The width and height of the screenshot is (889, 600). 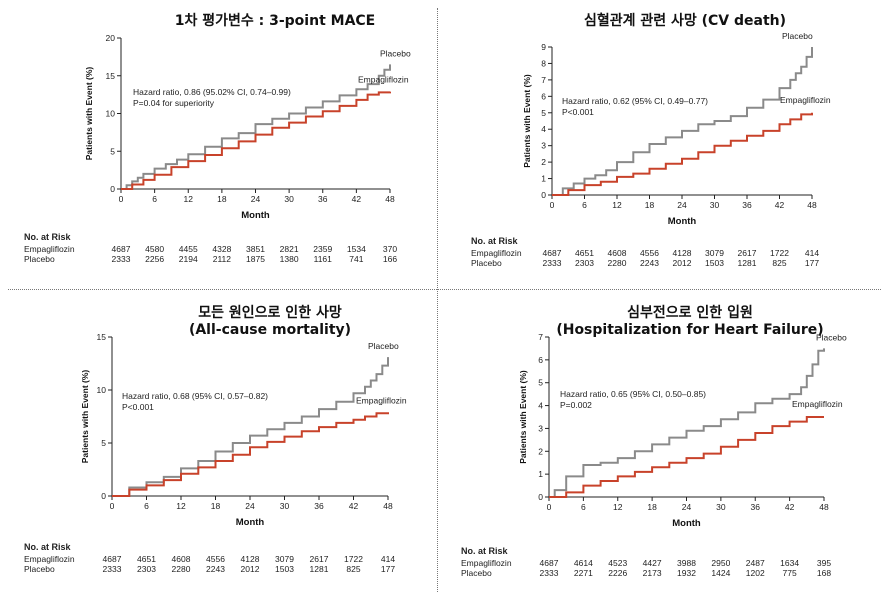 I want to click on risk-count: 2821, so click(x=289, y=249).